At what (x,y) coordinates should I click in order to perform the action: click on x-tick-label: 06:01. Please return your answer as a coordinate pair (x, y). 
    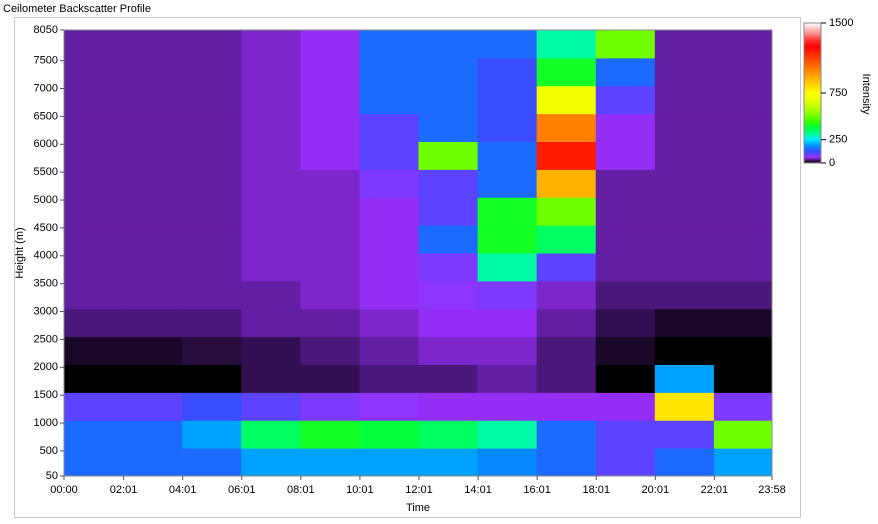
    Looking at the image, I should click on (242, 490).